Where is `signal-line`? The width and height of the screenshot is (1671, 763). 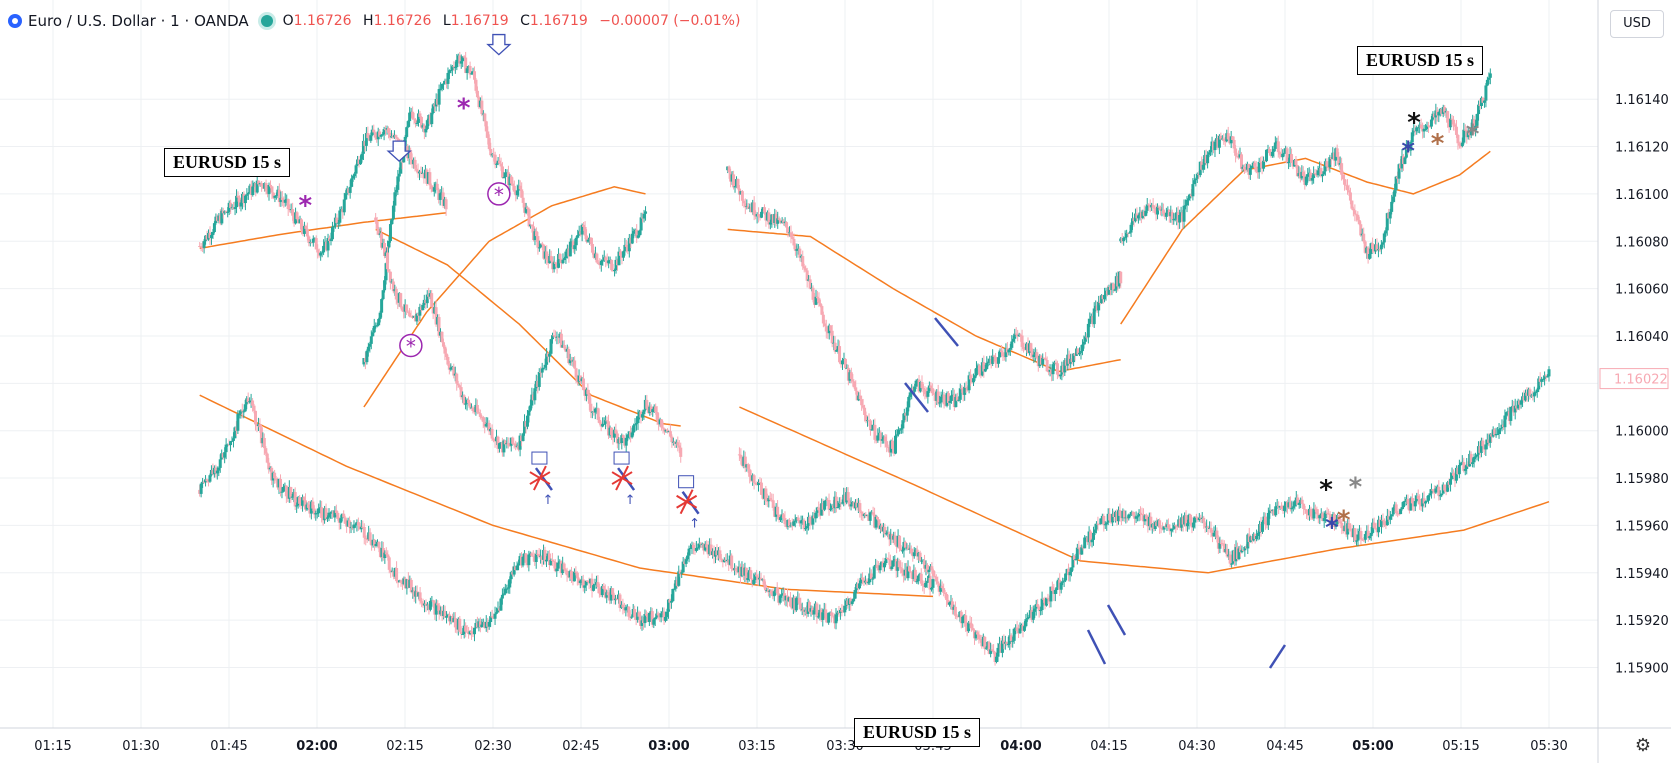
signal-line is located at coordinates (916, 397).